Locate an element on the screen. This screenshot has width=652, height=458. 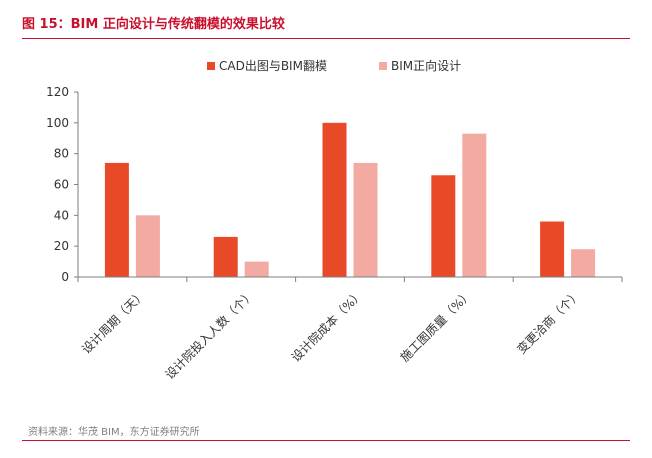
y-tick-label: 80 is located at coordinates (61, 154).